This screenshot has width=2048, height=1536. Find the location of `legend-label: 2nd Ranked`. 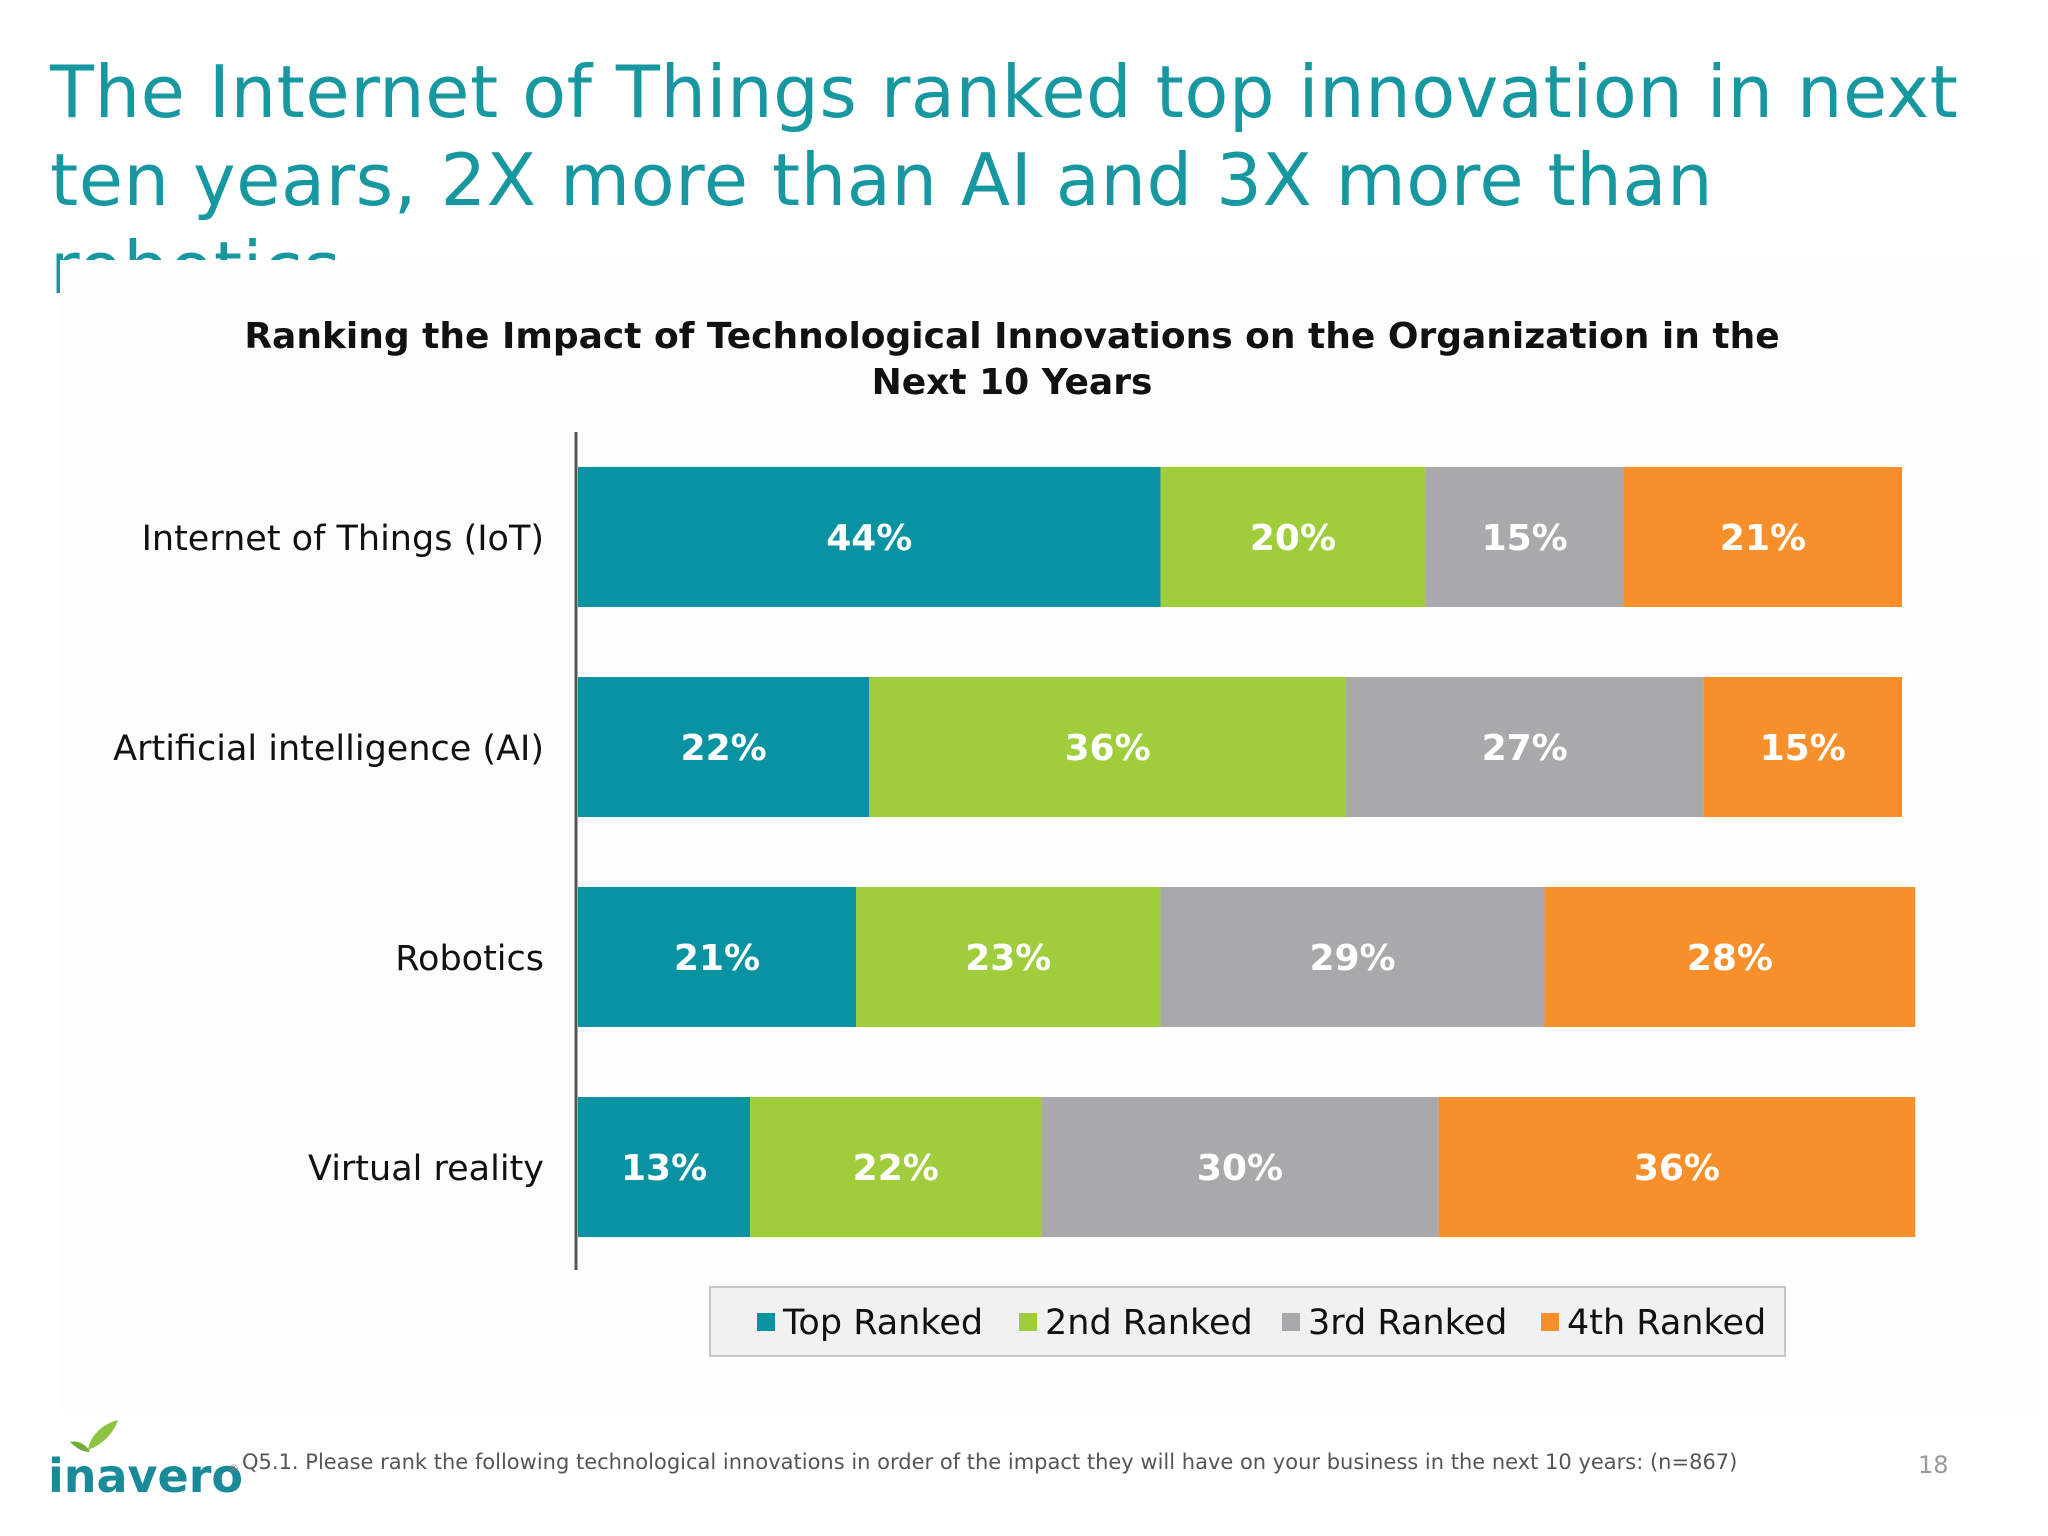

legend-label: 2nd Ranked is located at coordinates (1149, 1323).